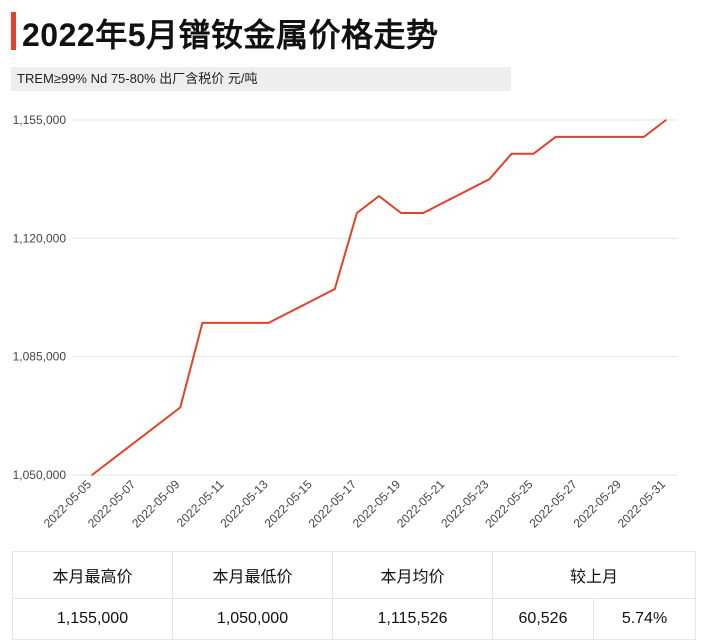  What do you see at coordinates (644, 619) in the screenshot?
I see `stat-value-change-pct: 5.74%` at bounding box center [644, 619].